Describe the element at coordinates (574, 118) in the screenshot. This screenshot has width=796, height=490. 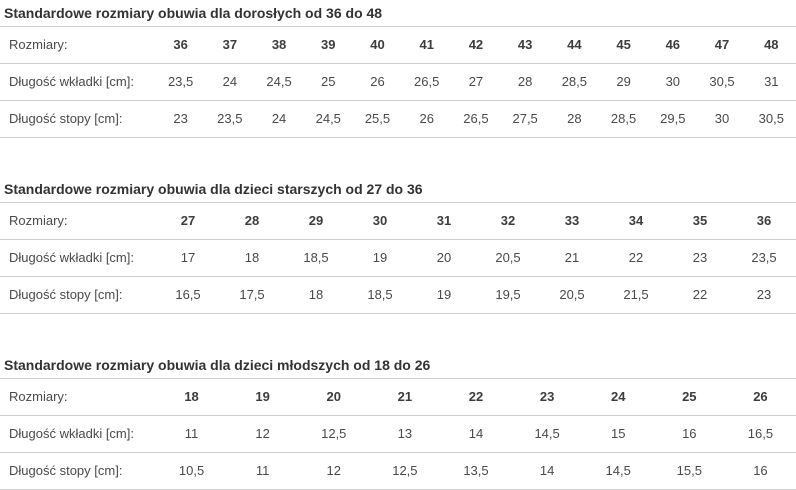
I see `length-value: 28` at that location.